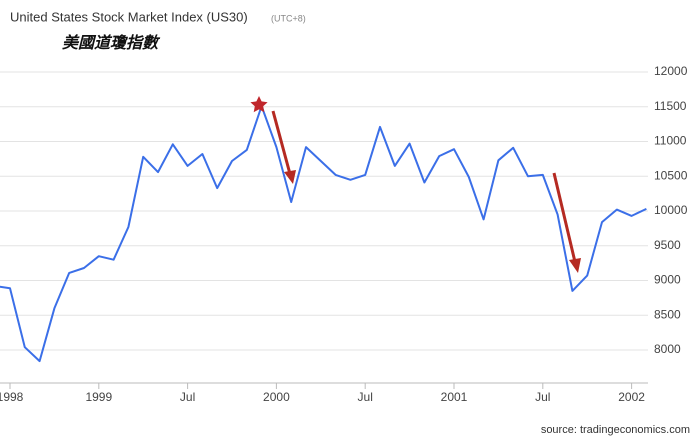  What do you see at coordinates (670, 106) in the screenshot?
I see `y-tick-label: 11500` at bounding box center [670, 106].